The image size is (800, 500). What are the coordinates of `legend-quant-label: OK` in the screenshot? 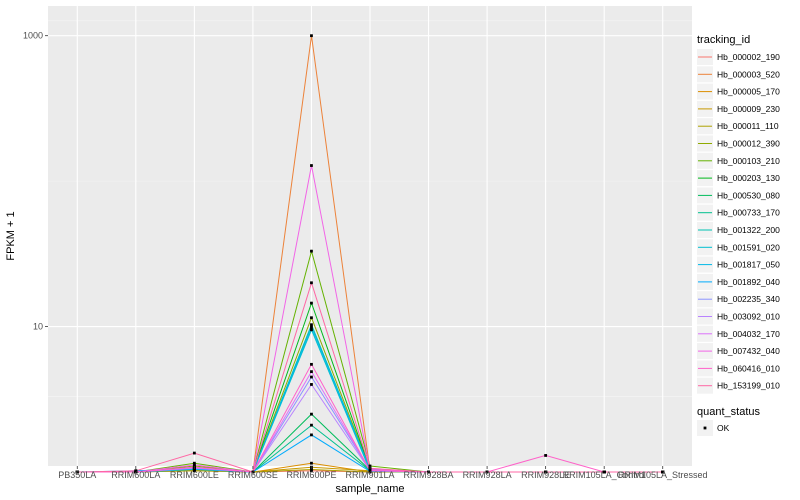 It's located at (723, 428).